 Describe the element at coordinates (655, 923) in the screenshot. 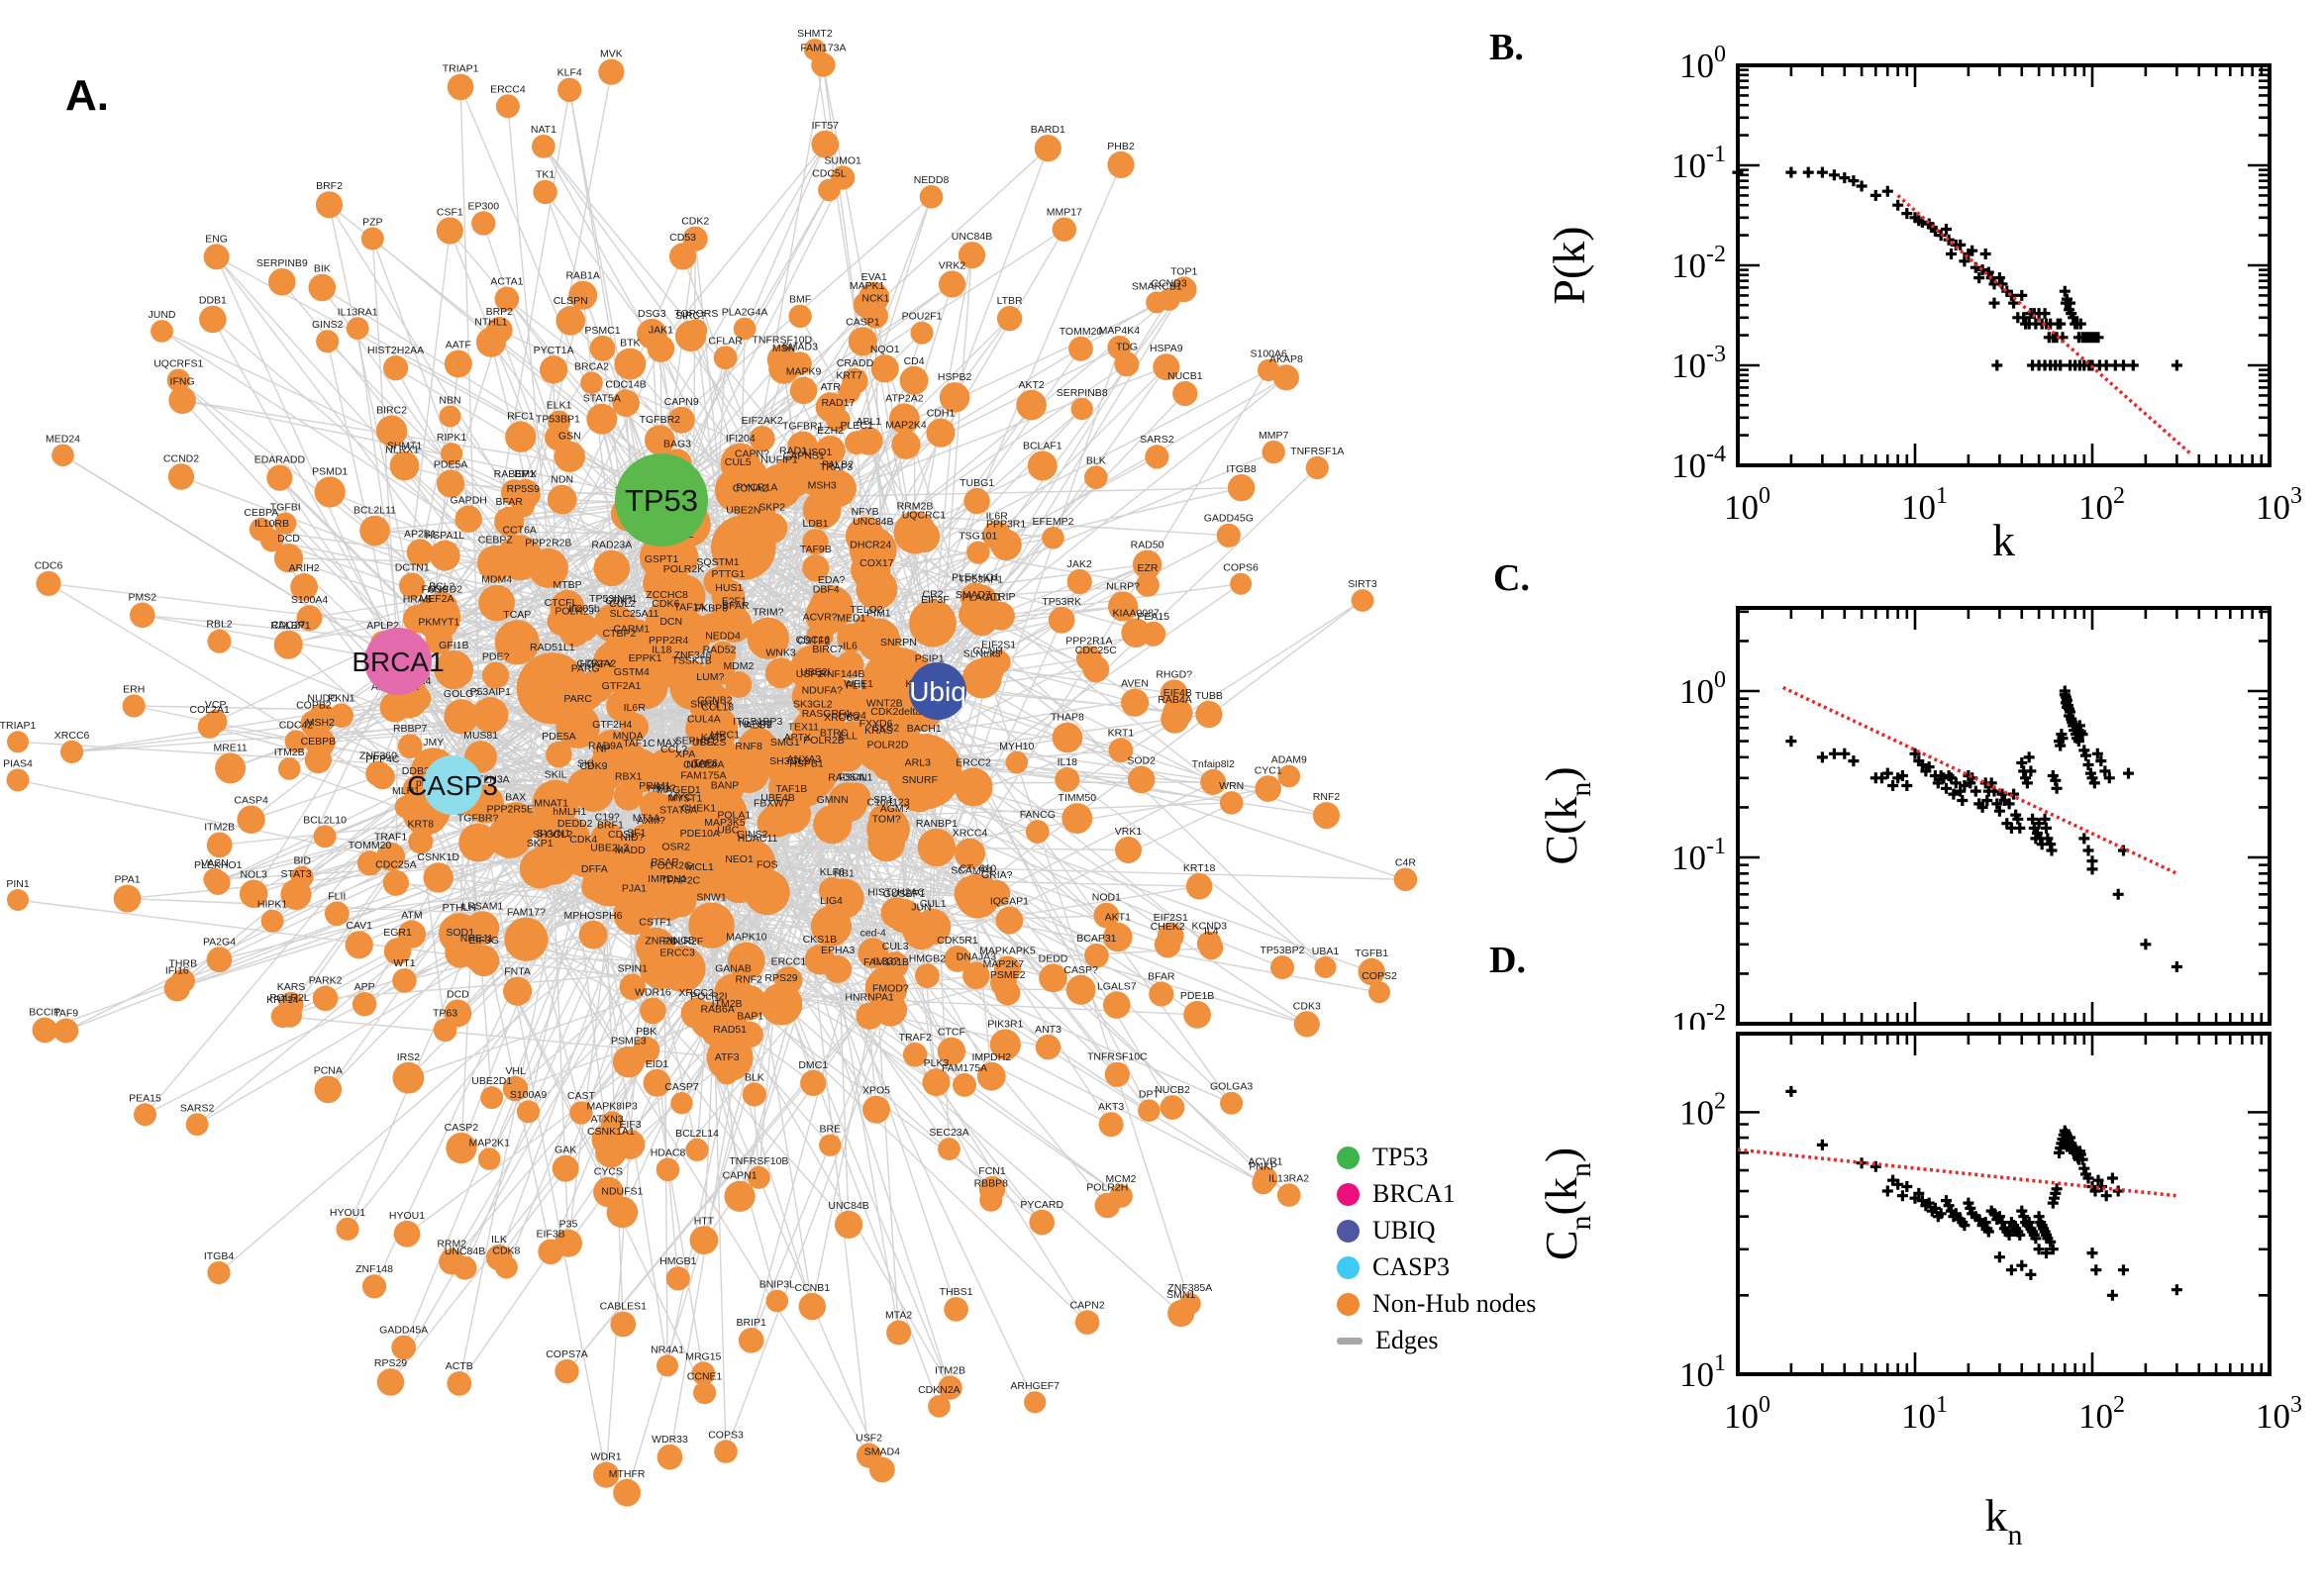

I see `gene-label: CSTF1` at that location.